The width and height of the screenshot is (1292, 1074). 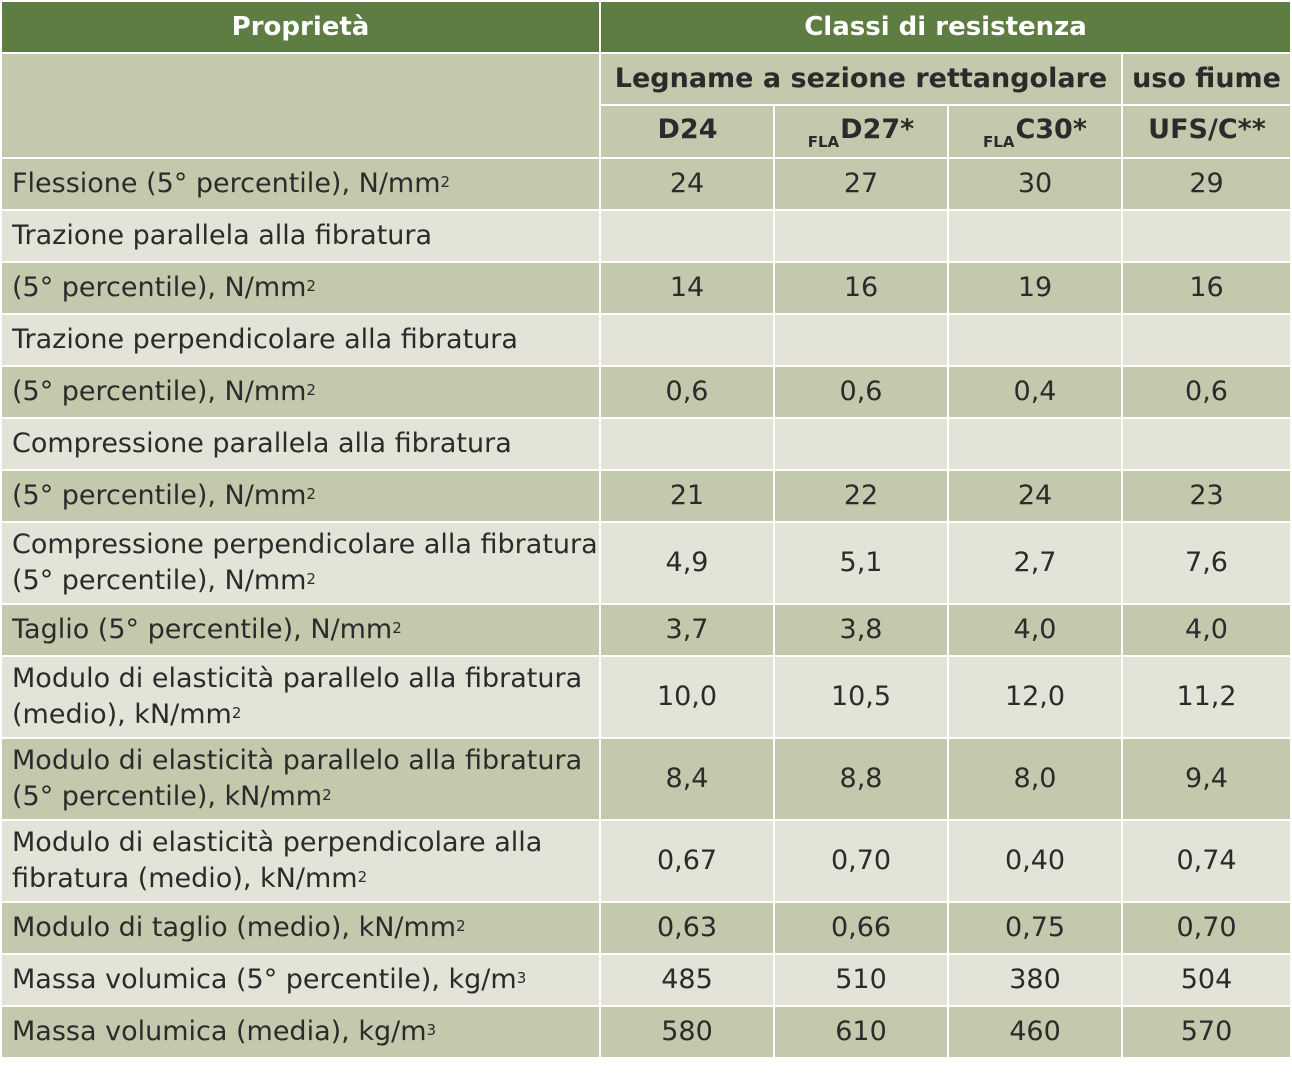 I want to click on property-label: Trazione parallela alla fibratura, so click(x=300, y=236).